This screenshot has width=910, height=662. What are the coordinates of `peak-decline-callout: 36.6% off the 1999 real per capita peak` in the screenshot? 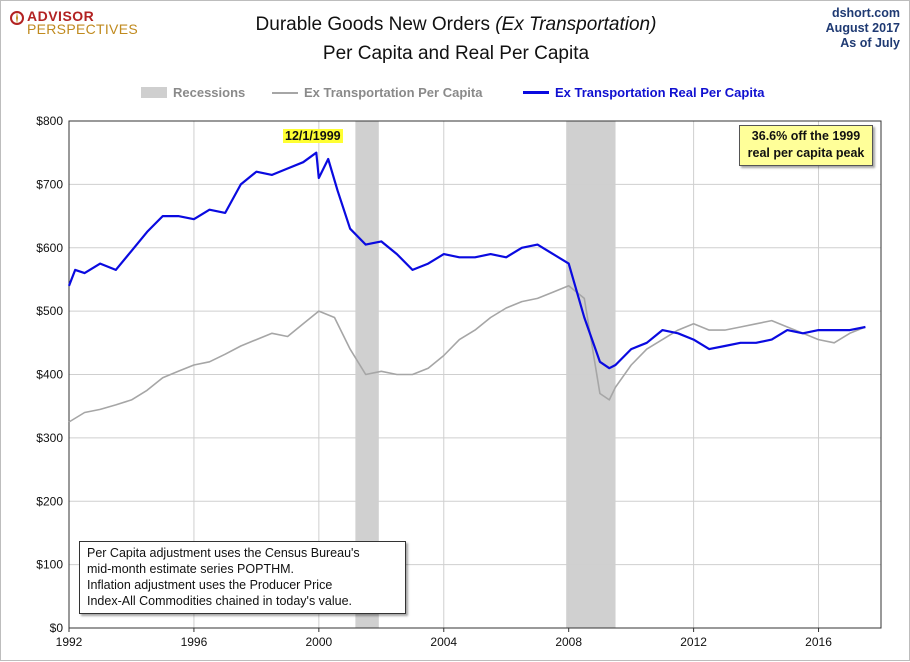 It's located at (806, 145).